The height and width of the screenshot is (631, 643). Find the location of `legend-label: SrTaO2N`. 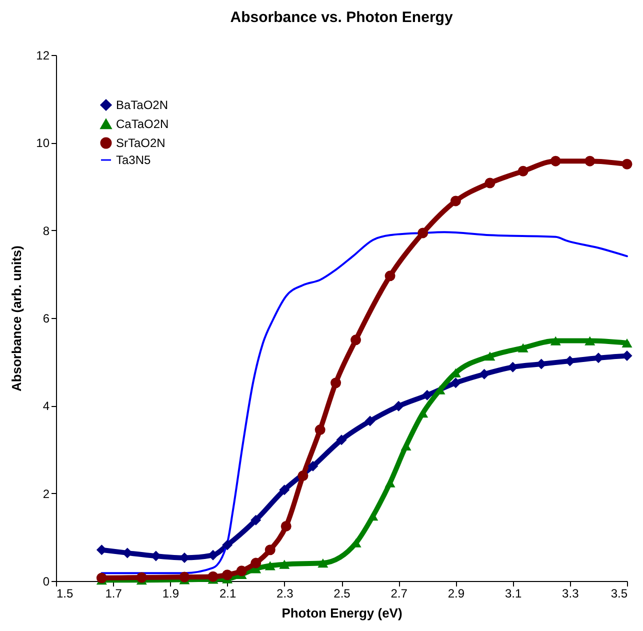

legend-label: SrTaO2N is located at coordinates (141, 143).